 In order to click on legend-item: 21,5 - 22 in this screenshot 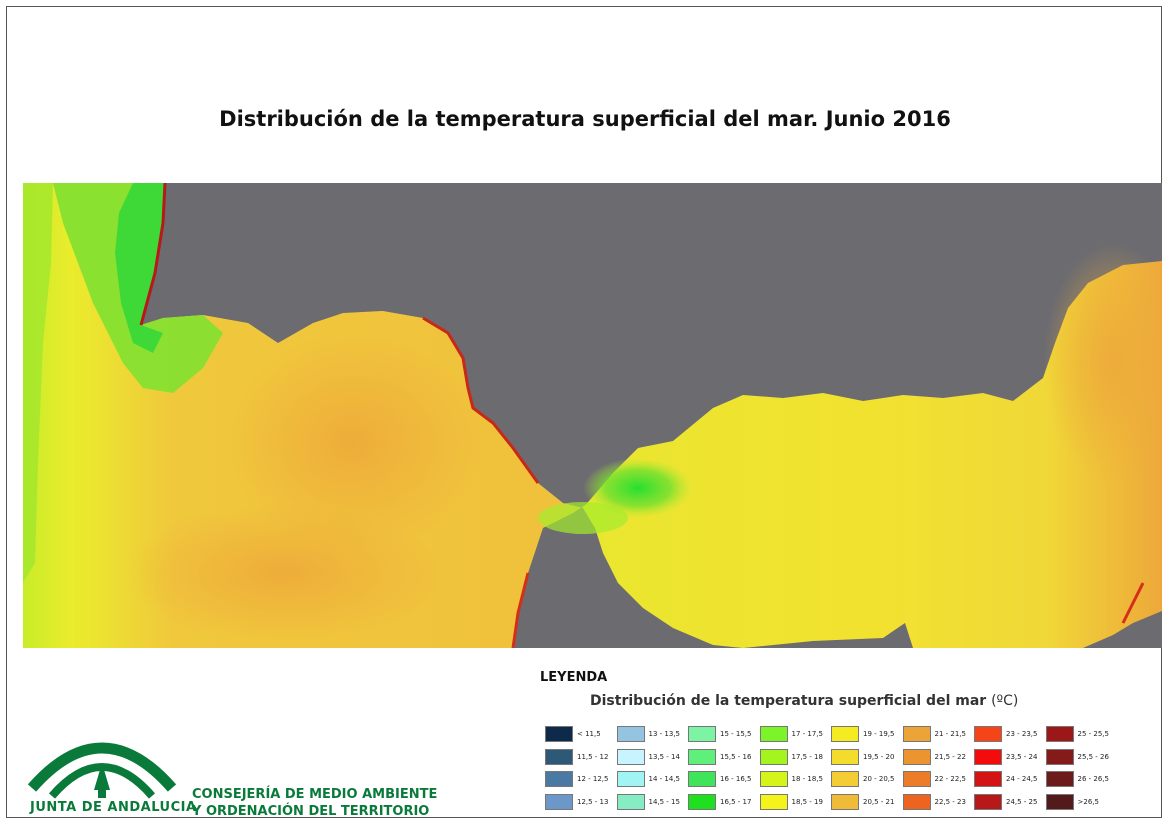, I will do `click(934, 756)`.